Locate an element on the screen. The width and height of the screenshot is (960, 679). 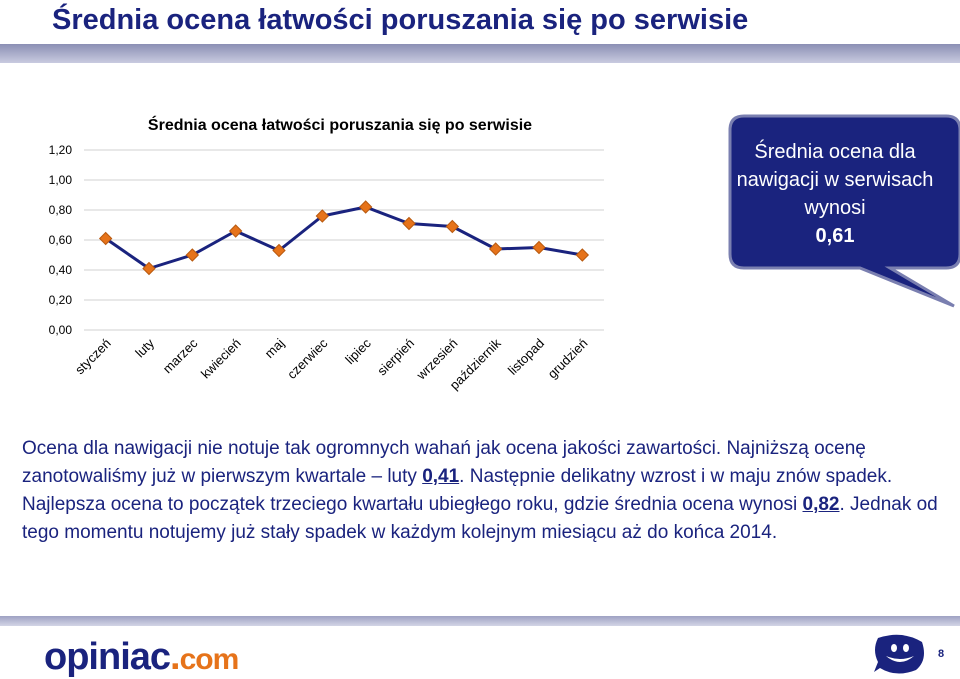
y-tick-label: 1,20 is located at coordinates (61, 150).